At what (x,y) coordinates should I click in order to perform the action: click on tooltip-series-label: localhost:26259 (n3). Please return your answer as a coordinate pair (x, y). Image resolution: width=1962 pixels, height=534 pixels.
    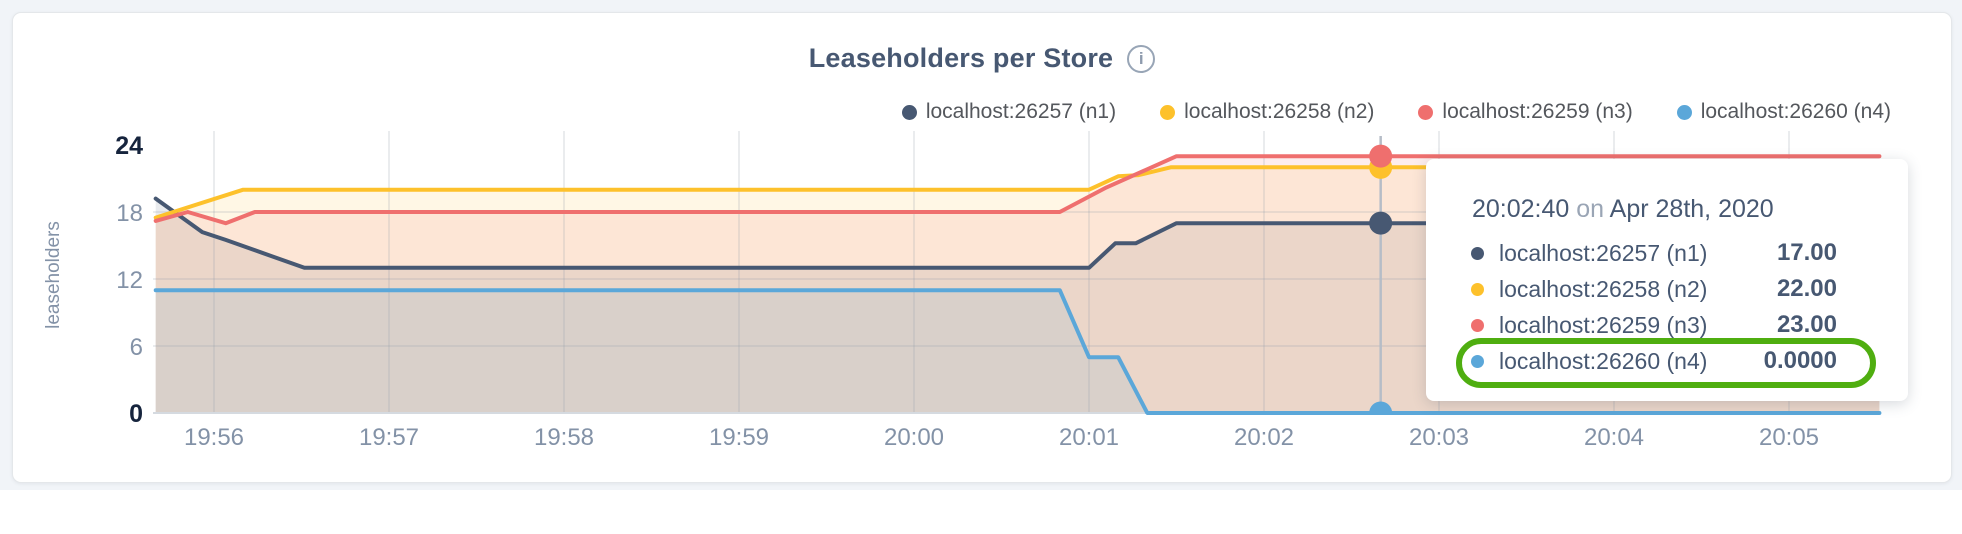
    Looking at the image, I should click on (1603, 324).